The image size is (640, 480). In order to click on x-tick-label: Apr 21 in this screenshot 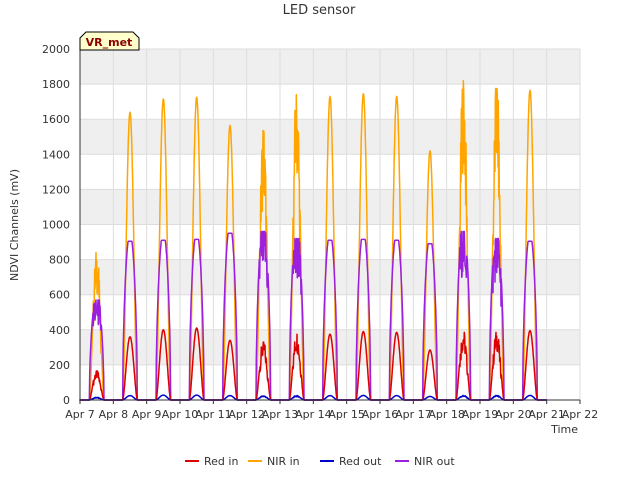, I will do `click(546, 414)`.